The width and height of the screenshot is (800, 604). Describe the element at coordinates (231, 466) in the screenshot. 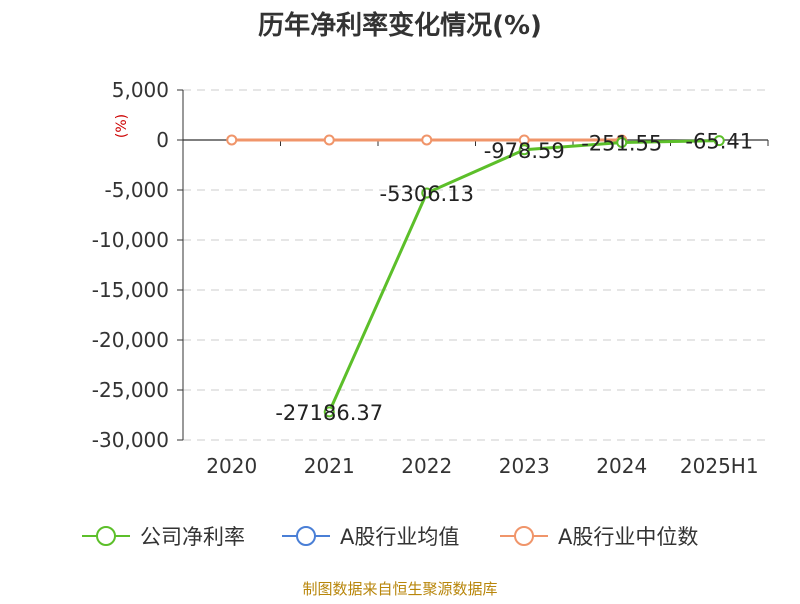

I see `x-tick-label: 2020` at that location.